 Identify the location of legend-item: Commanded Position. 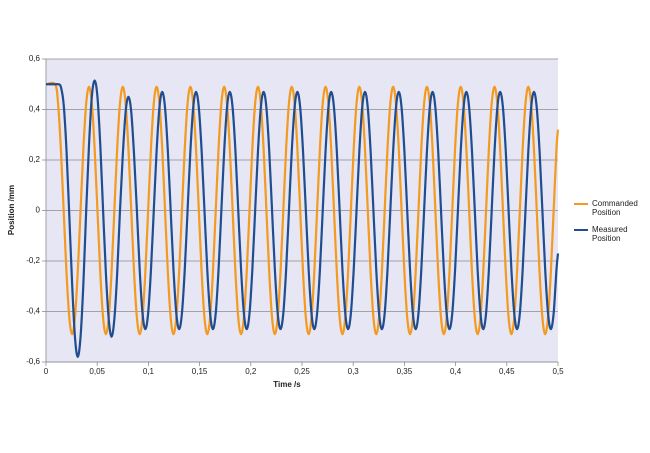
(612, 208).